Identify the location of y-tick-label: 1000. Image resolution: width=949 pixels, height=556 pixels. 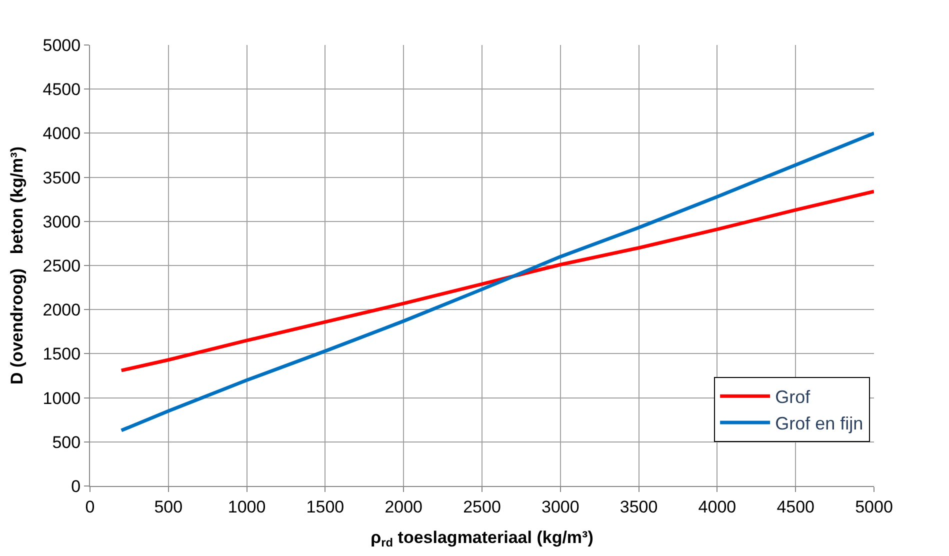
(61, 398).